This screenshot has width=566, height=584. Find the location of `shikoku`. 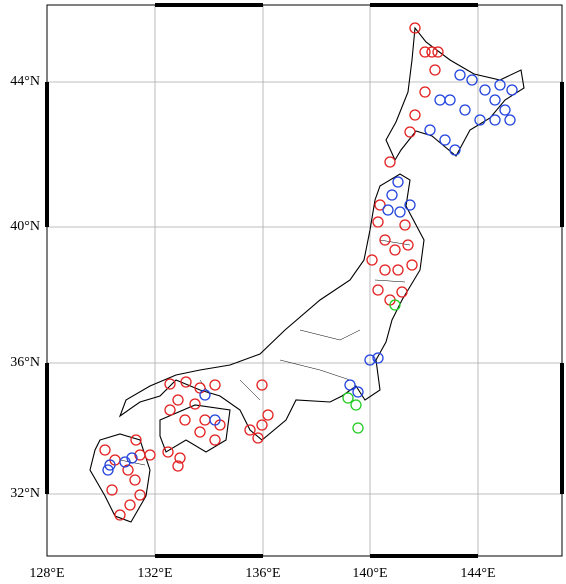

shikoku is located at coordinates (195, 428).